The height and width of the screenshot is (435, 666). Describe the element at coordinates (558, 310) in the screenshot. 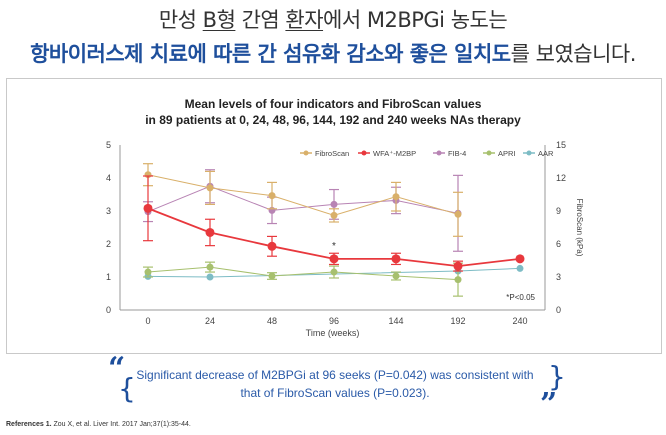

I see `y-tick-label-right: 0` at that location.